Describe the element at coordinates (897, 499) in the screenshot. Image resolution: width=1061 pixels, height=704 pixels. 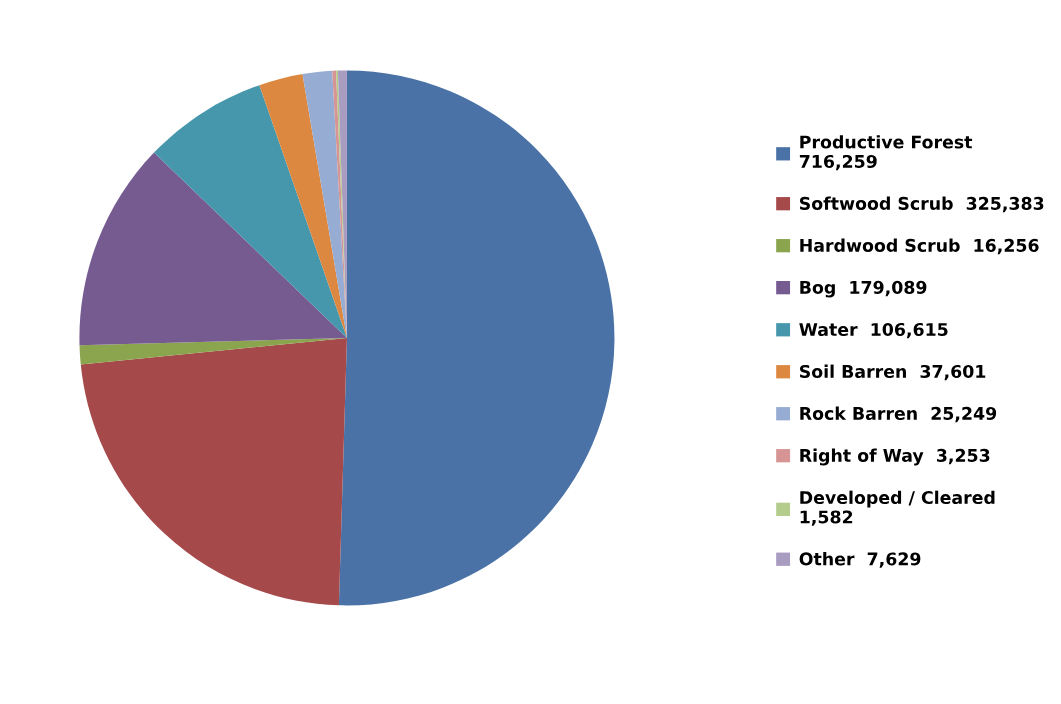
I see `legend-label: Developed / Cleared` at that location.